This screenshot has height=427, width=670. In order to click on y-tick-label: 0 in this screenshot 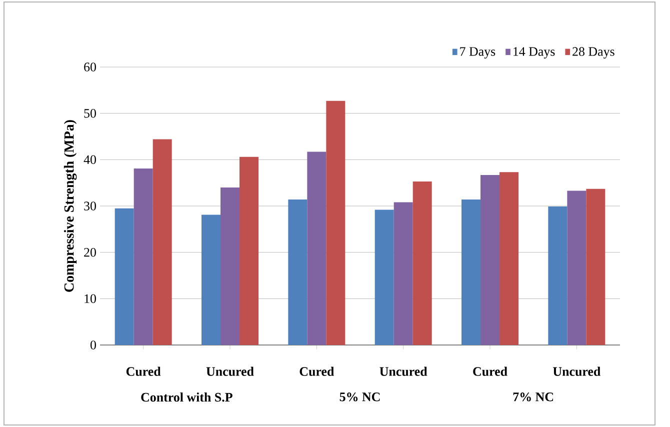, I will do `click(93, 345)`.